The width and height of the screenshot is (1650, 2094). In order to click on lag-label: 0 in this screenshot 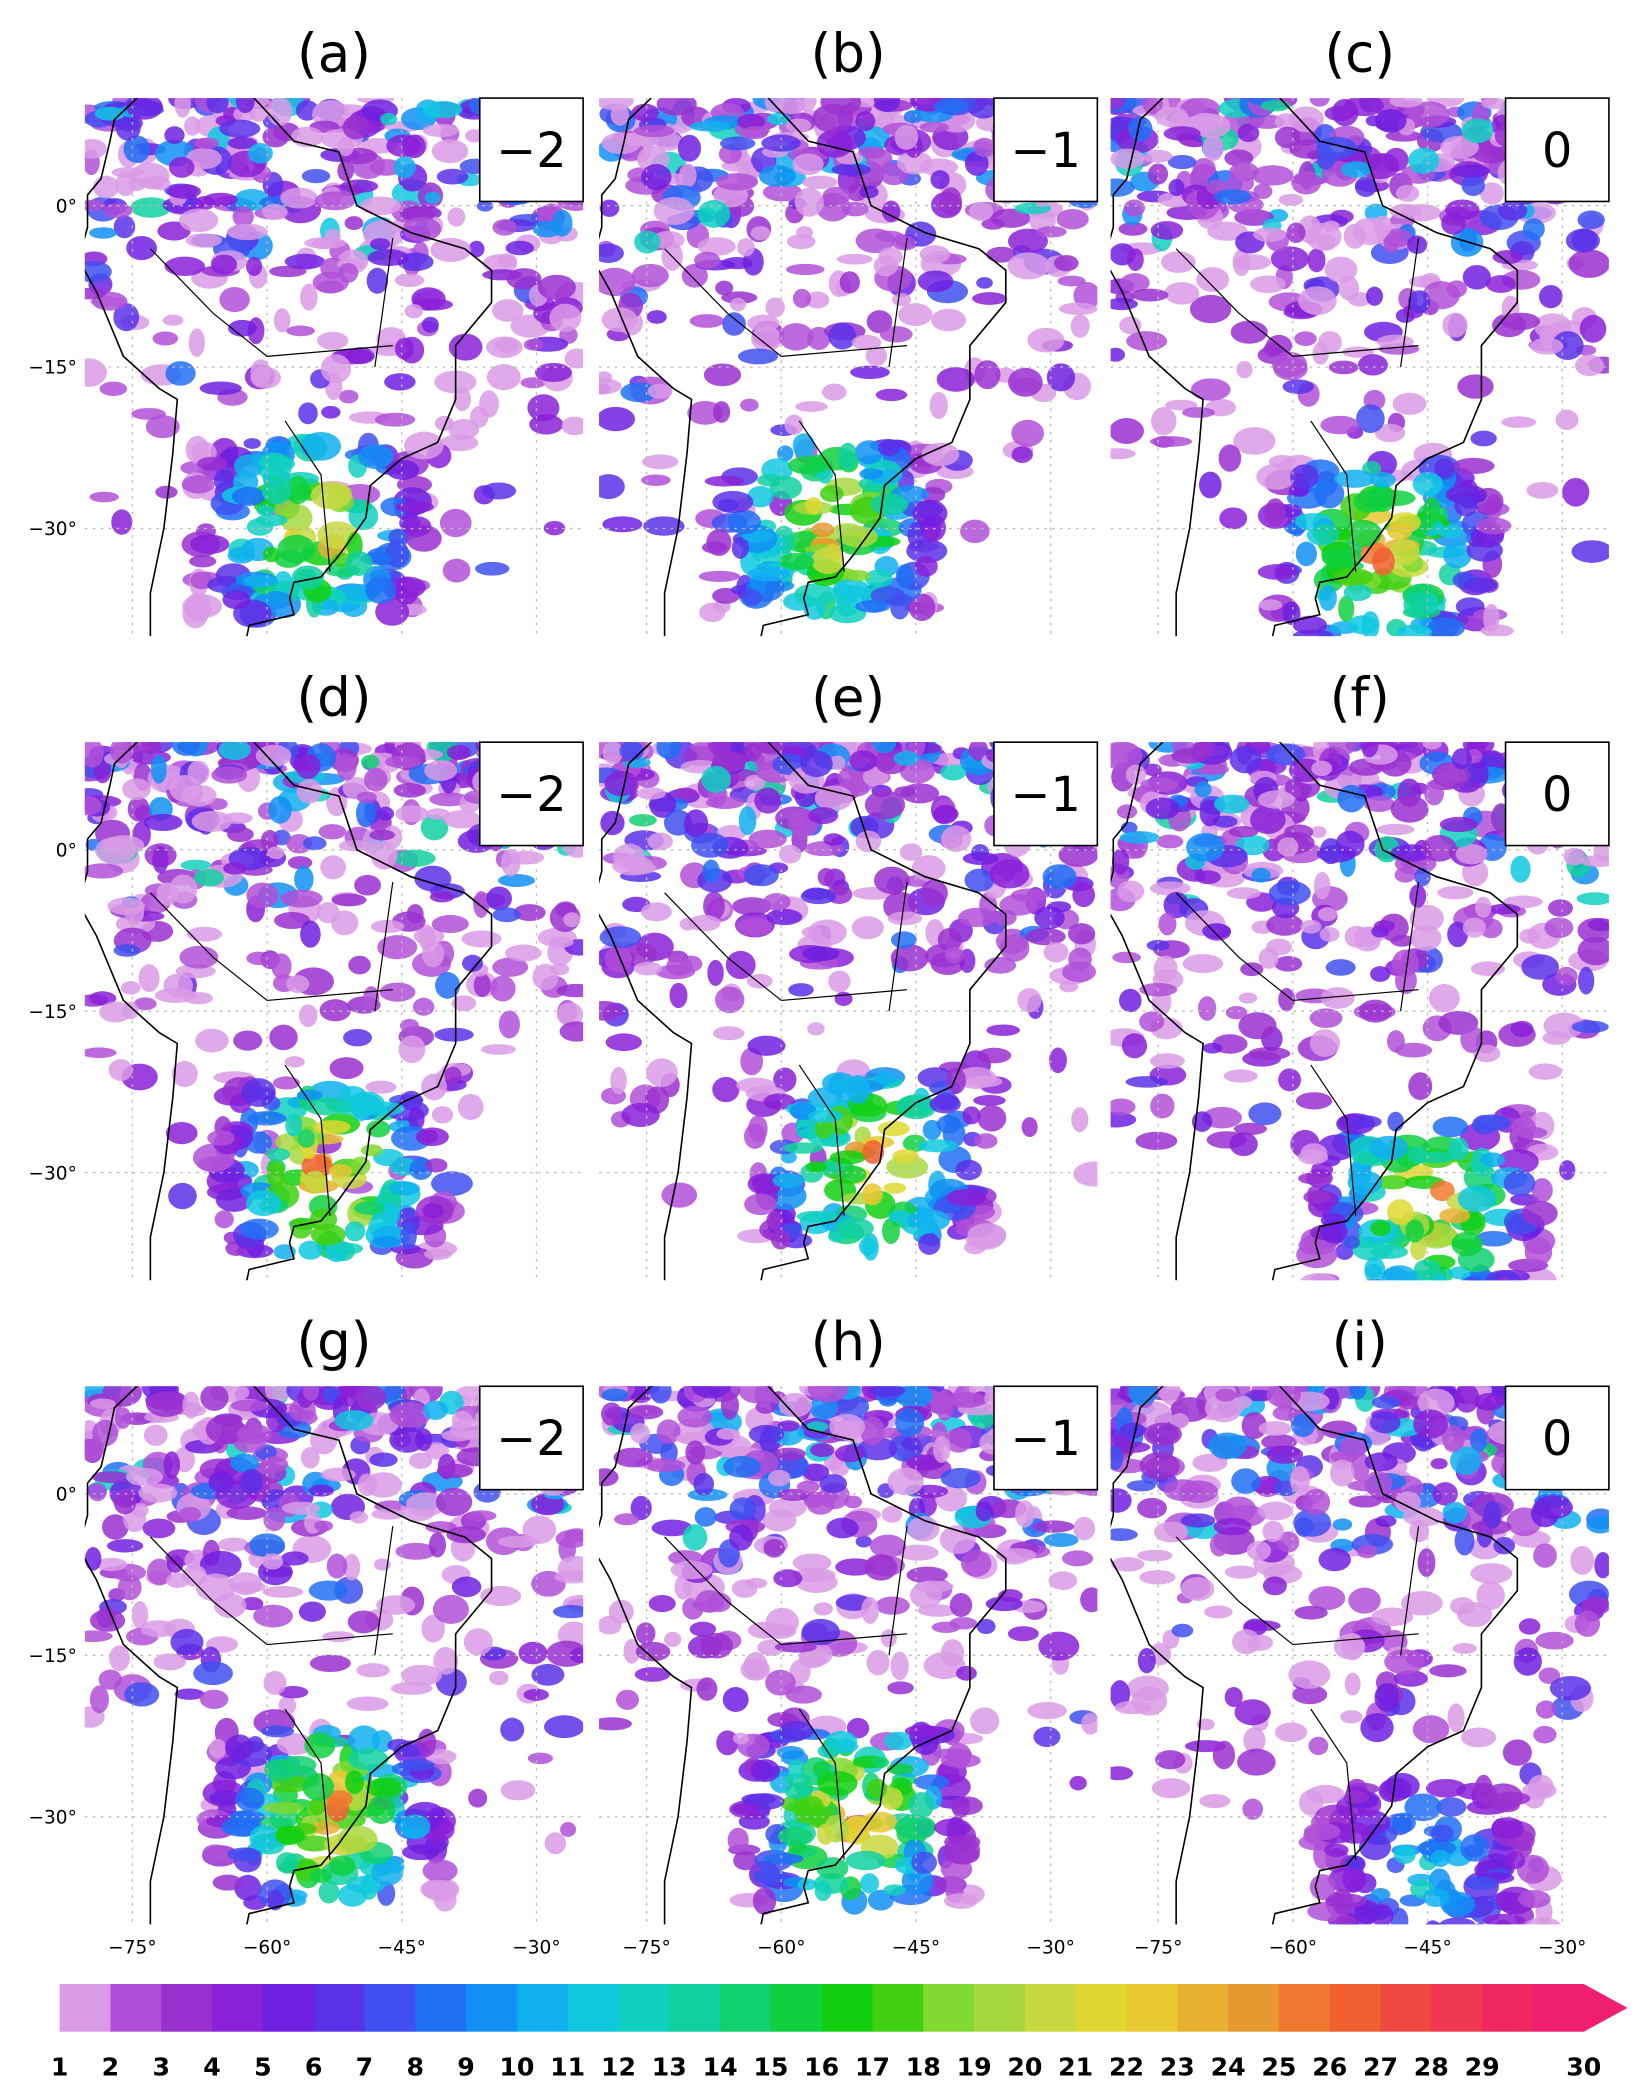, I will do `click(1557, 795)`.